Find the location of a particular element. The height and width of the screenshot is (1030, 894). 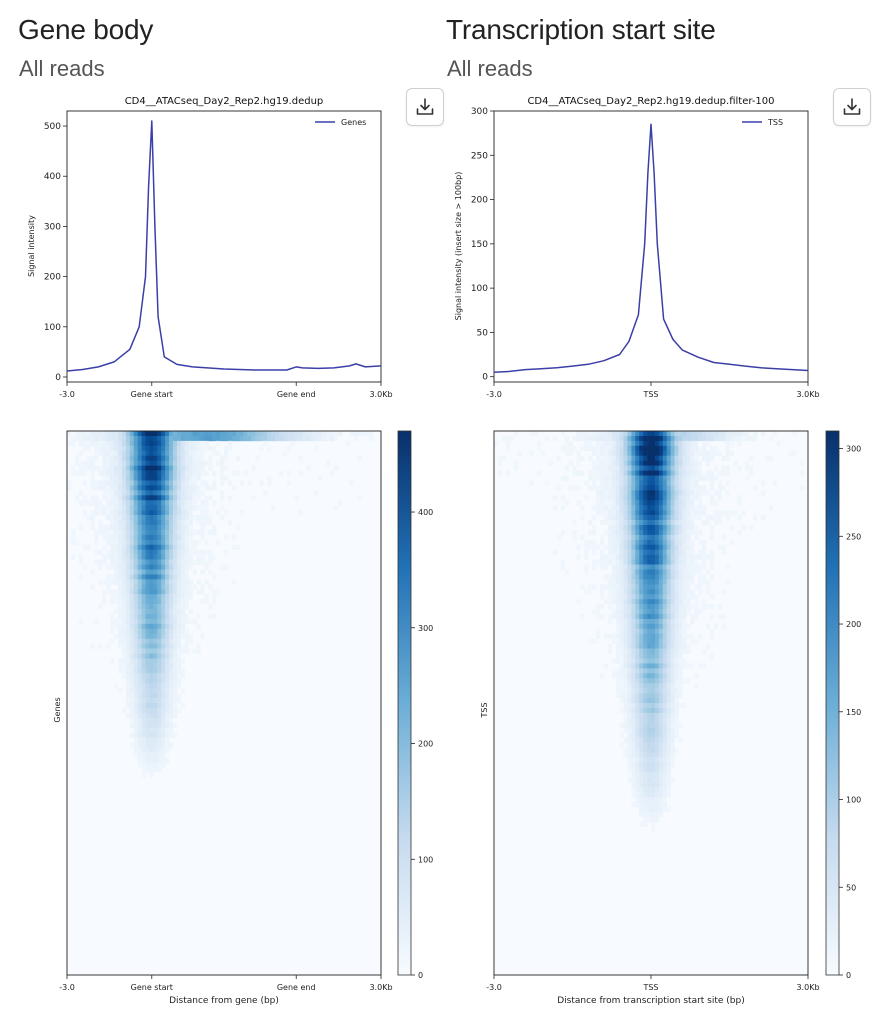

download-gene-body-button is located at coordinates (425, 107).